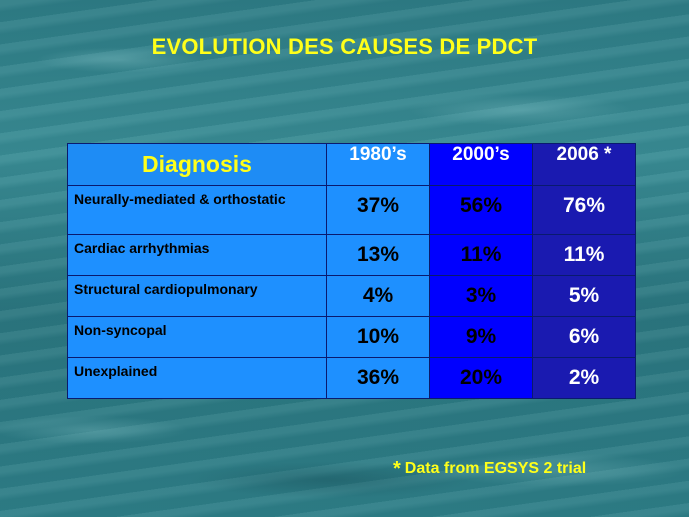 The height and width of the screenshot is (517, 689). Describe the element at coordinates (584, 378) in the screenshot. I see `cell-2006: 2%` at that location.